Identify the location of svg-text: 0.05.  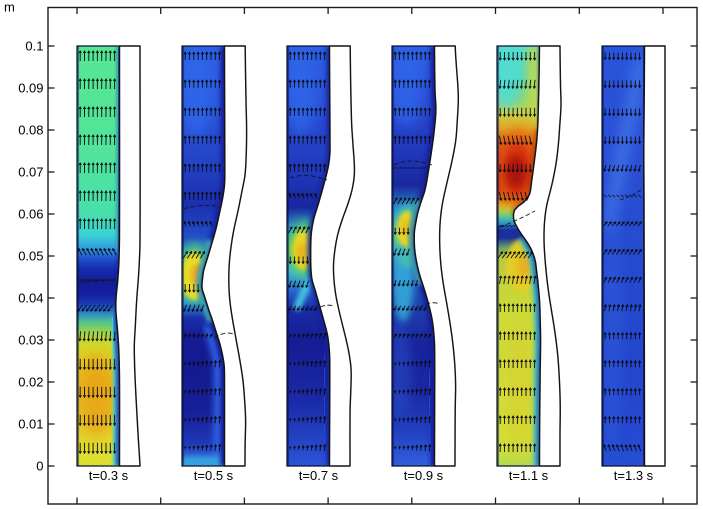
(30, 256).